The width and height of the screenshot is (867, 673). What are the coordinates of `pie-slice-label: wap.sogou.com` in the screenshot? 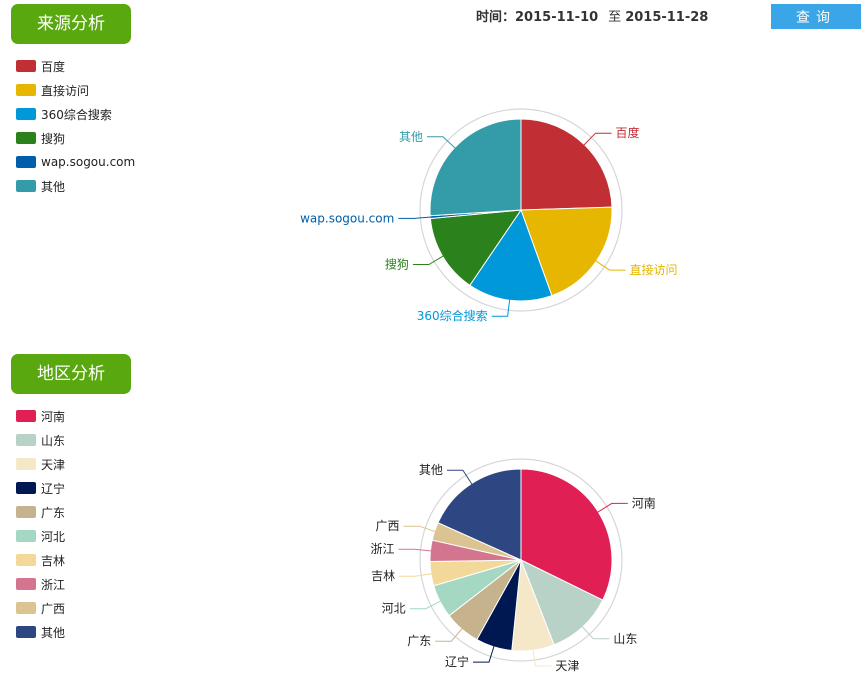 It's located at (347, 218).